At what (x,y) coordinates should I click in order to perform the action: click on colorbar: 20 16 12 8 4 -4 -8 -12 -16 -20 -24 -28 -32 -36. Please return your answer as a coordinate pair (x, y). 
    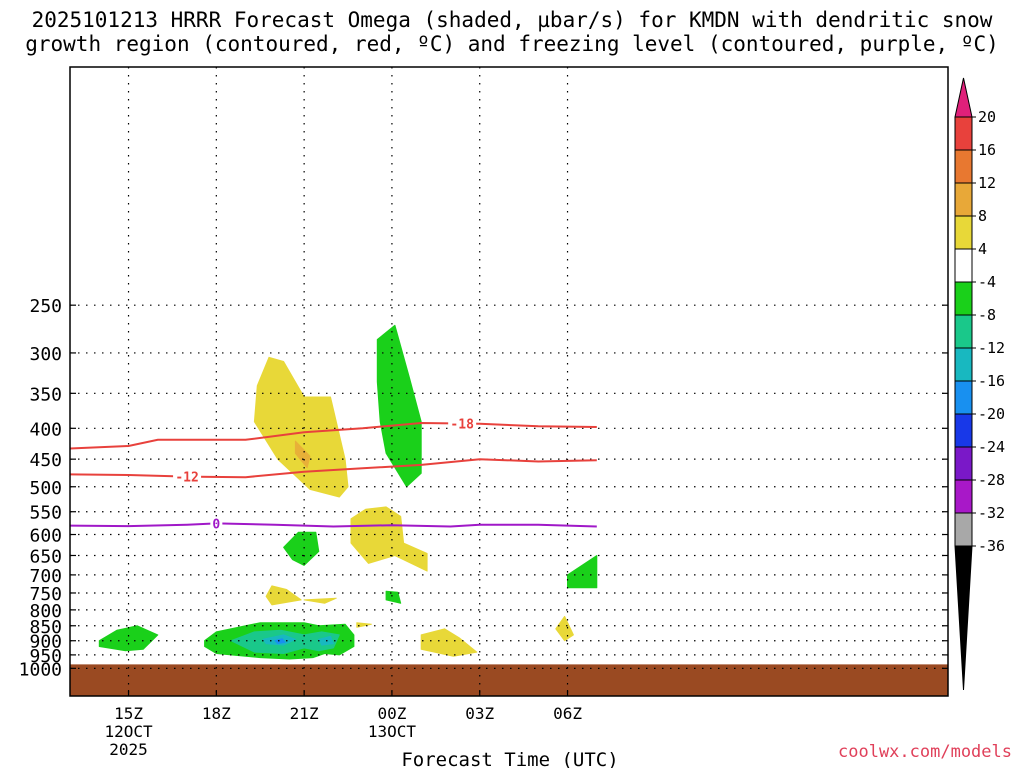
    Looking at the image, I should click on (979, 384).